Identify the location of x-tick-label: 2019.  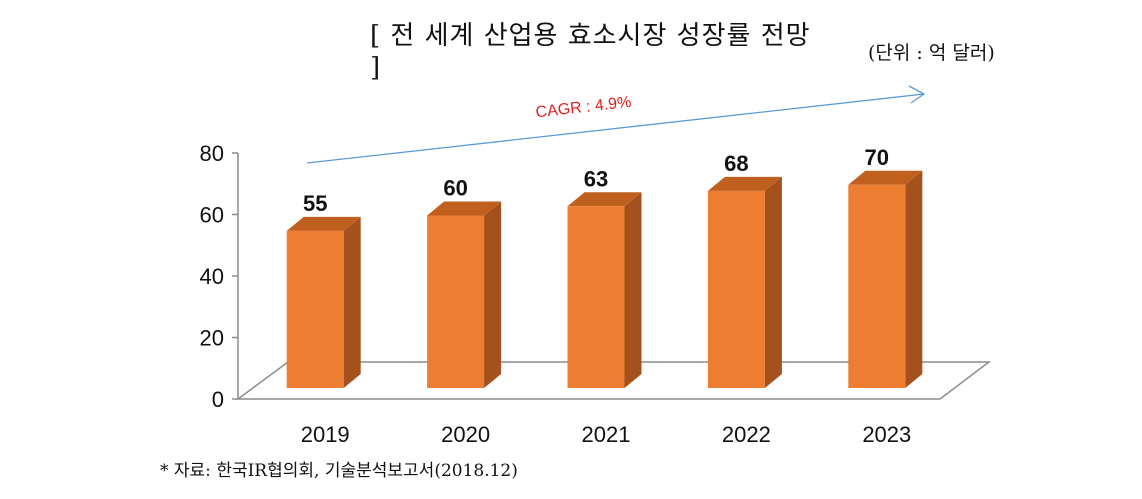
(325, 434).